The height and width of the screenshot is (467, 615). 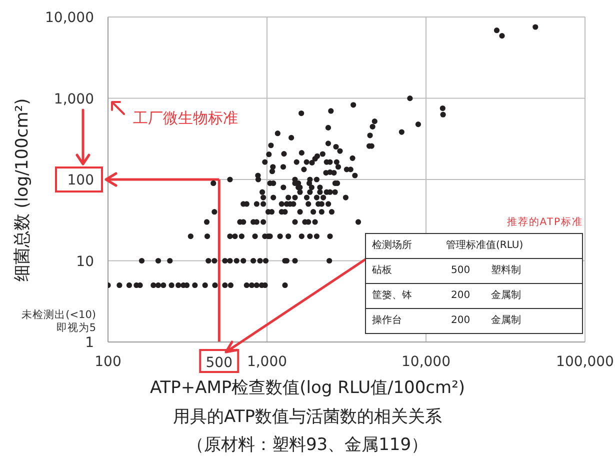 What do you see at coordinates (392, 296) in the screenshot?
I see `annotation: 筐篓、钵` at bounding box center [392, 296].